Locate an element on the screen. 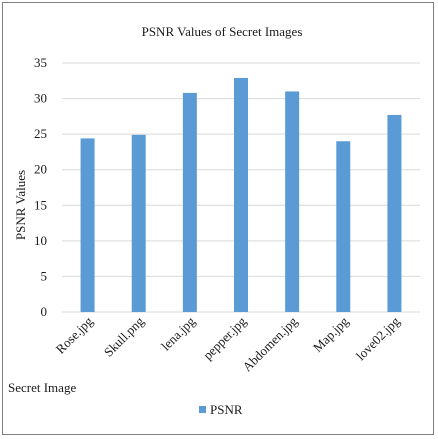 This screenshot has width=438, height=439. legend-swatch is located at coordinates (202, 409).